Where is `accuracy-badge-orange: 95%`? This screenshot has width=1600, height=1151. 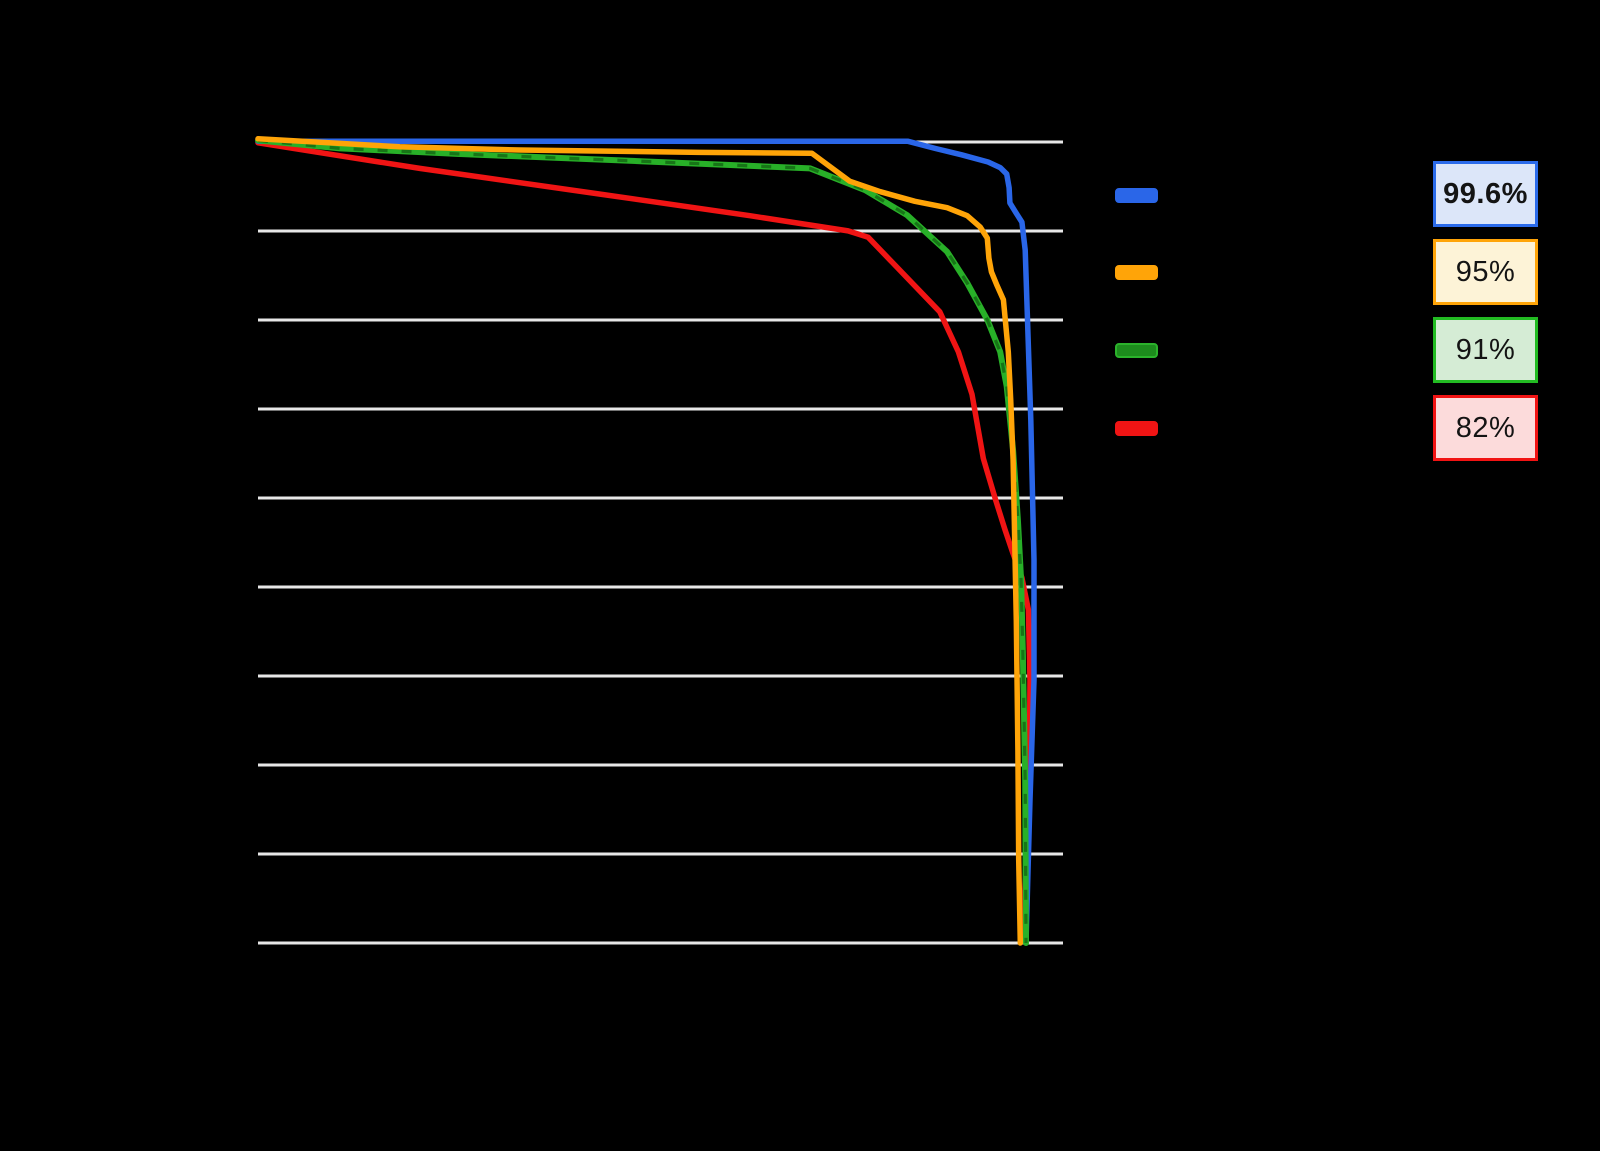 accuracy-badge-orange: 95% is located at coordinates (1485, 272).